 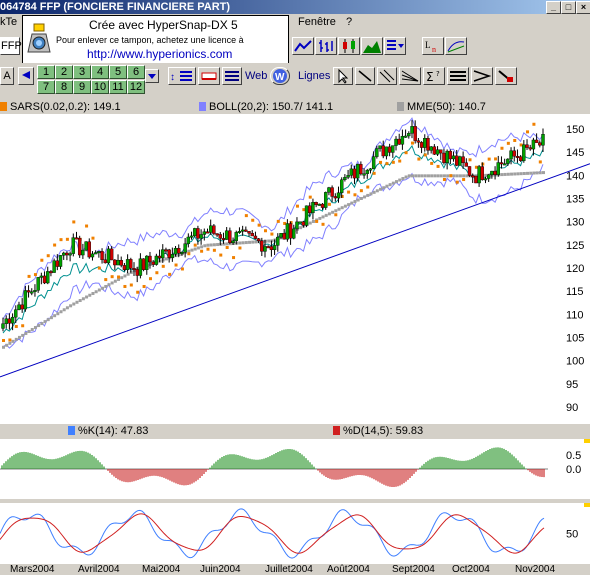 I want to click on stochastic-chart: 50, so click(x=295, y=533).